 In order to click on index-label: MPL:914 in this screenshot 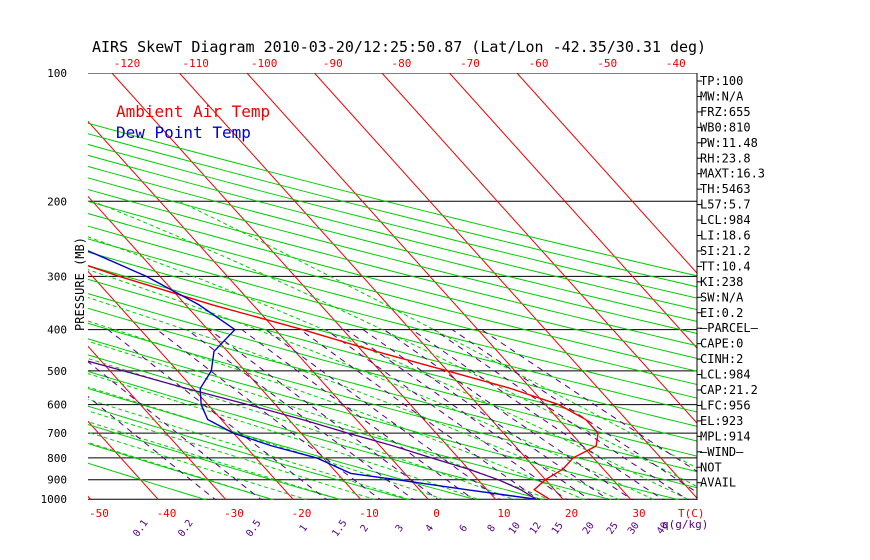, I will do `click(725, 436)`.